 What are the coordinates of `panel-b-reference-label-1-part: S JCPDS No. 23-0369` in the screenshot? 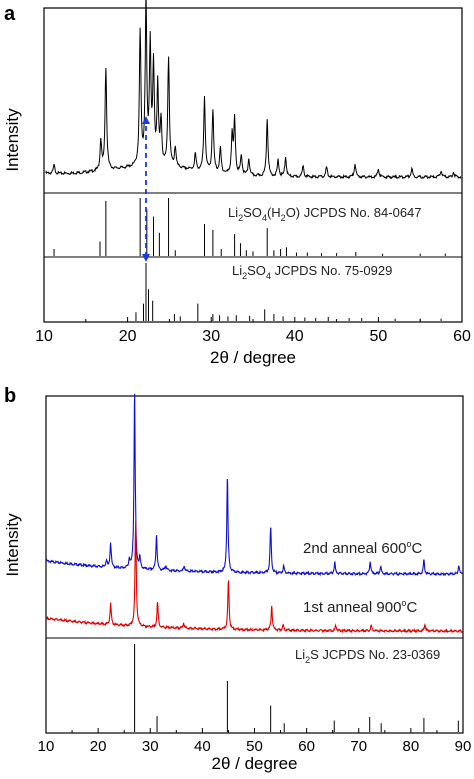 It's located at (375, 654).